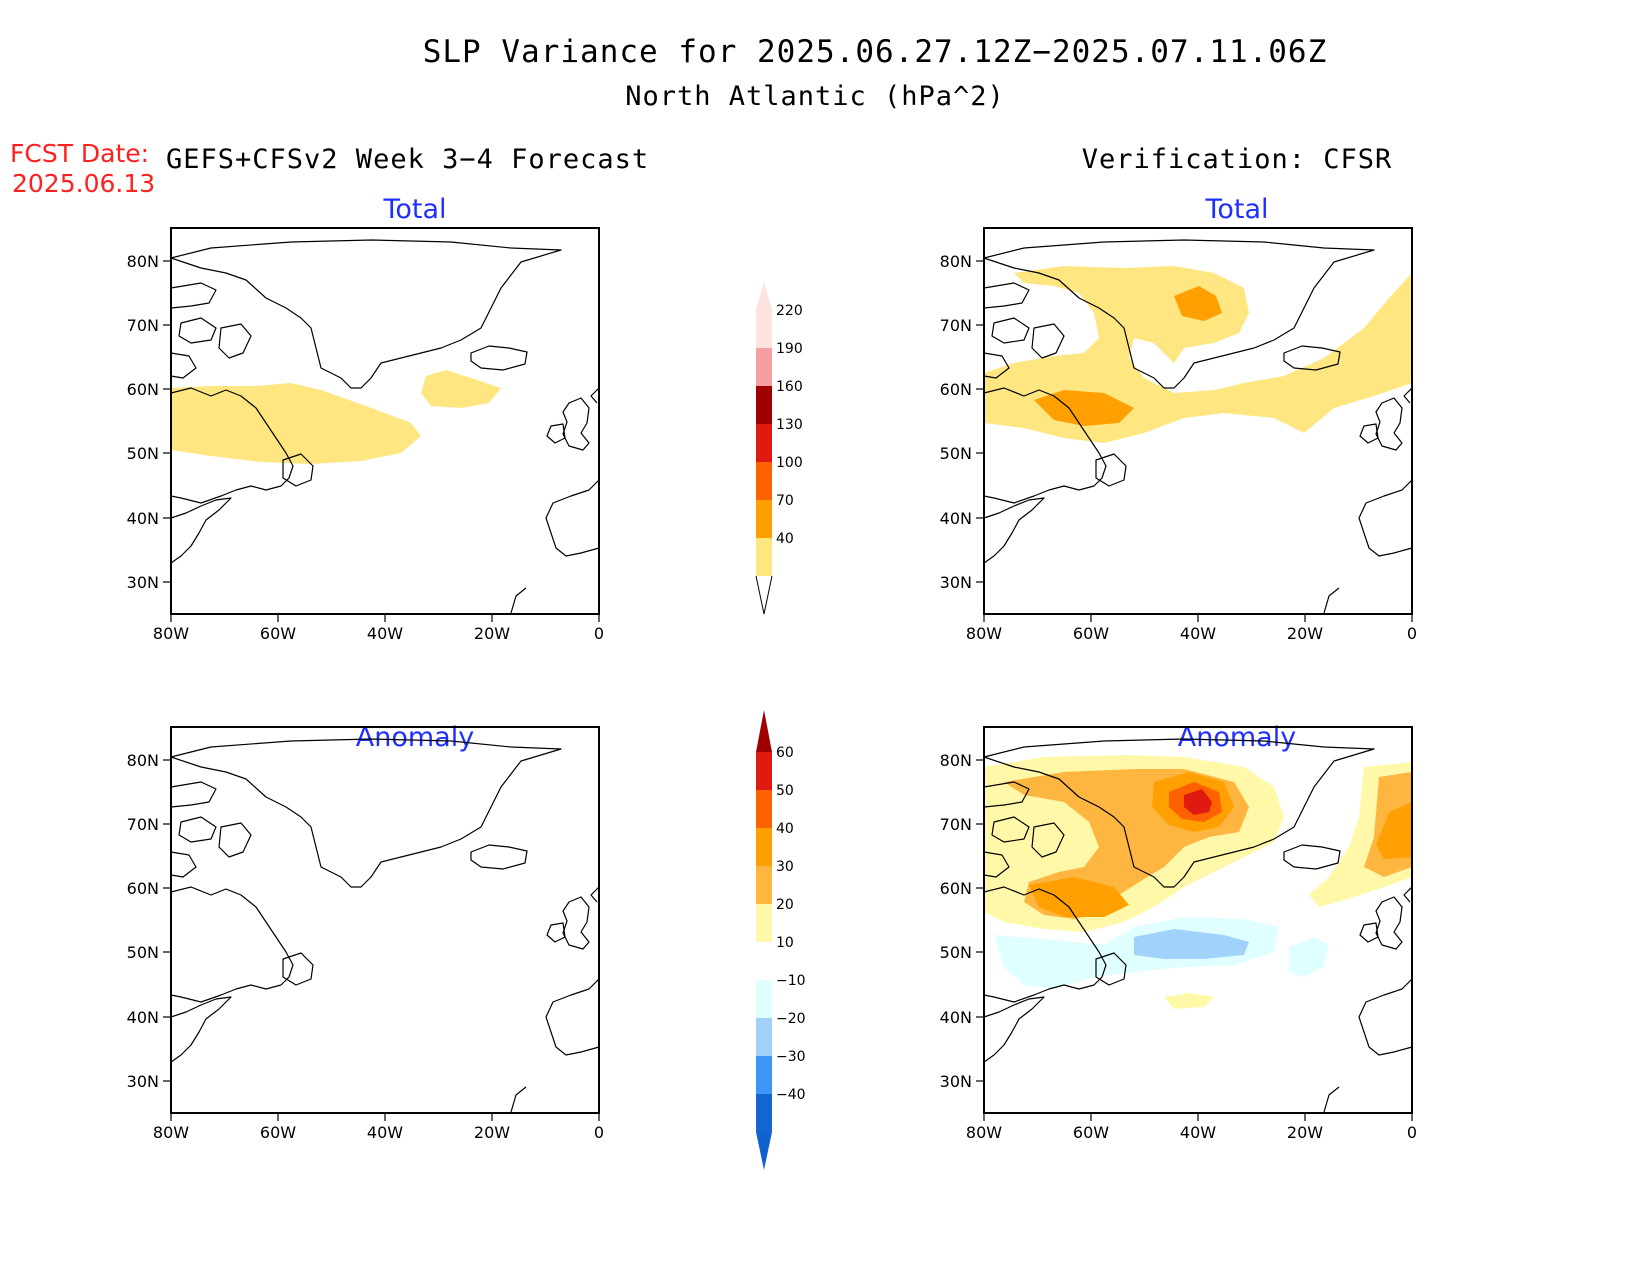 The image size is (1650, 1275). I want to click on contour-fill-neg10-neg20, so click(1309, 957).